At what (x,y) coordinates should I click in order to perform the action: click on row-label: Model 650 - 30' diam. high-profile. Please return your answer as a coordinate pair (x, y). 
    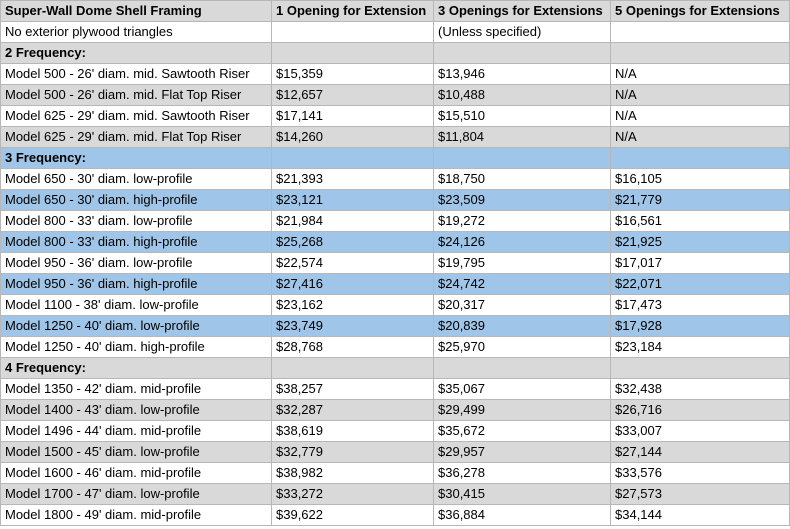
    Looking at the image, I should click on (136, 200).